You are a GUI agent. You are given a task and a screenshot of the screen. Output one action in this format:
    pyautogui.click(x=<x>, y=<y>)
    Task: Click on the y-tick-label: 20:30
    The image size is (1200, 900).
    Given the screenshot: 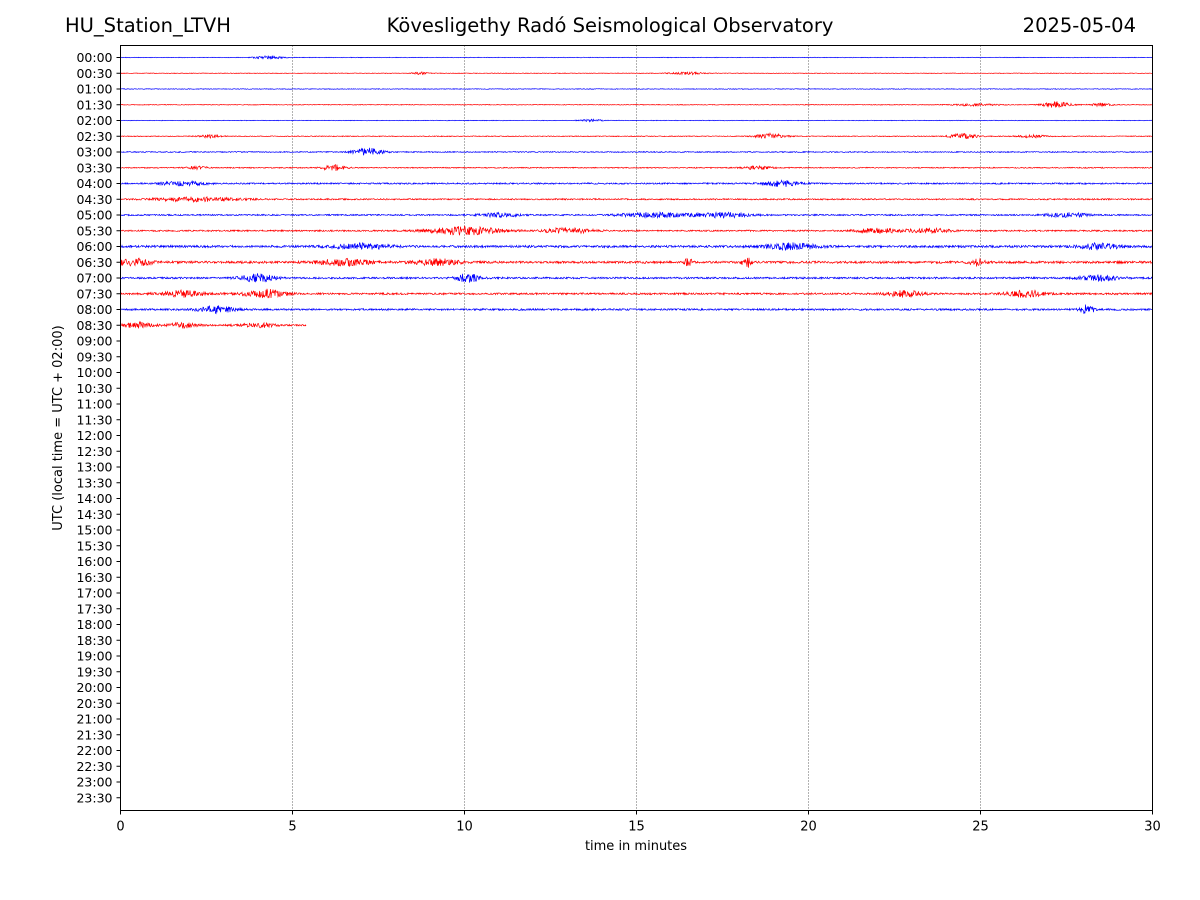 What is the action you would take?
    pyautogui.click(x=94, y=703)
    